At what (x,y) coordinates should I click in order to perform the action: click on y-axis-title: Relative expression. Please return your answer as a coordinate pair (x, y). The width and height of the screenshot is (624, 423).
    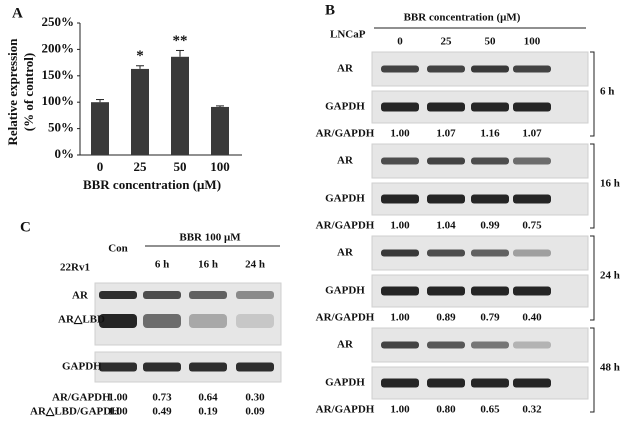
    Looking at the image, I should click on (12, 92).